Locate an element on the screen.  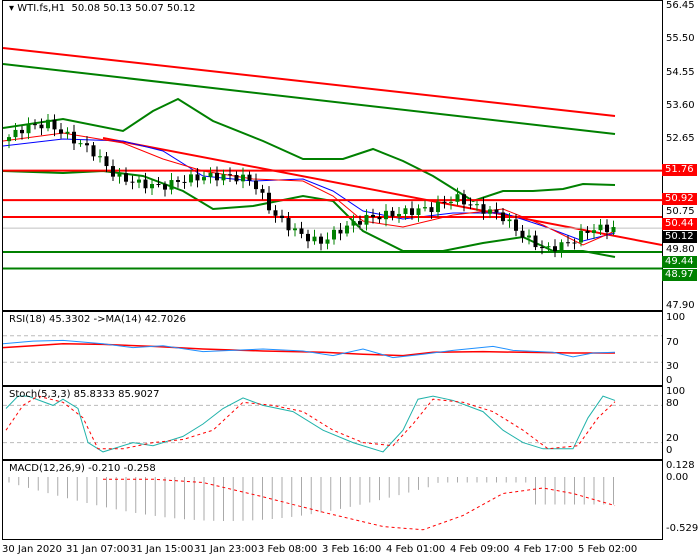
rsi-tick: 0 is located at coordinates (669, 380).